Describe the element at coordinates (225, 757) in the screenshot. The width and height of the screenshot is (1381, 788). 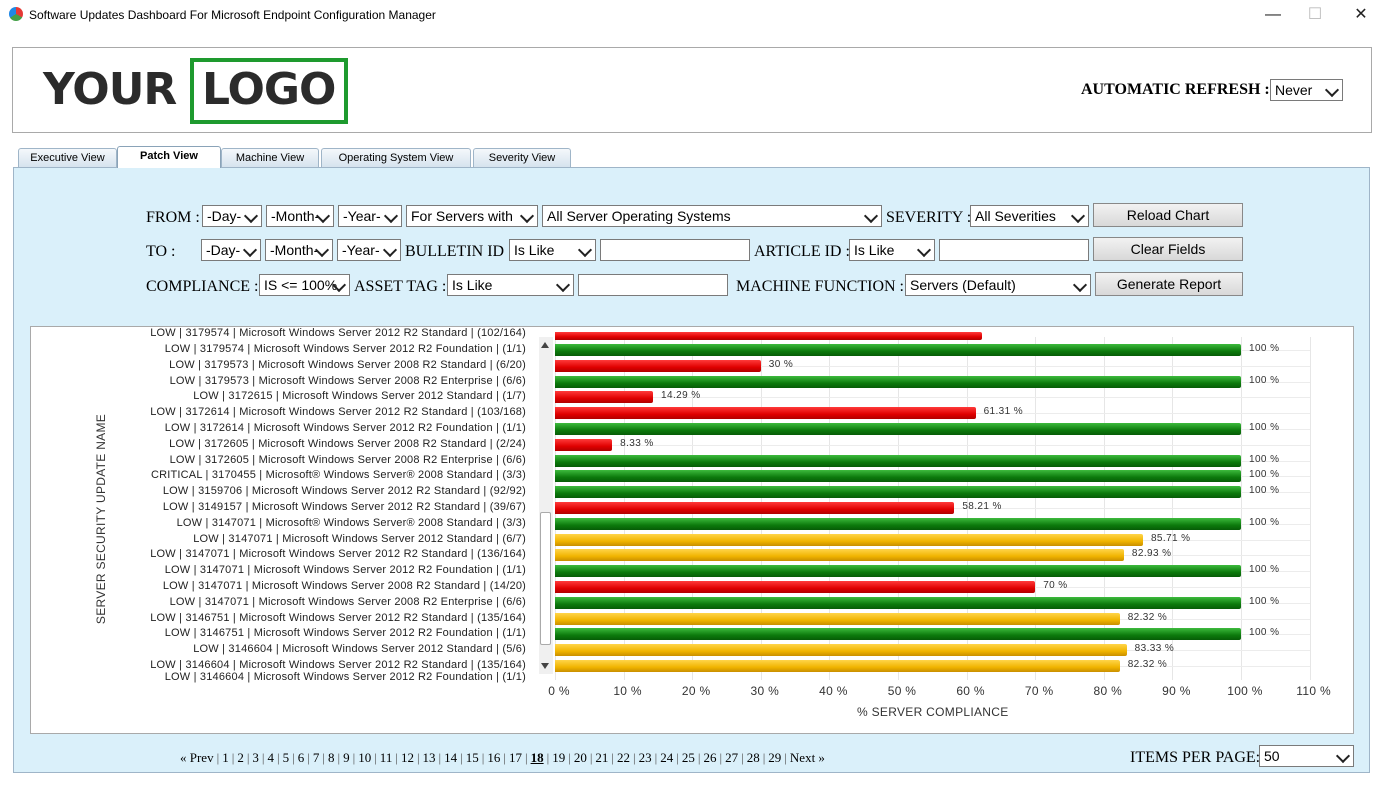
I see `page-link-1: 1` at that location.